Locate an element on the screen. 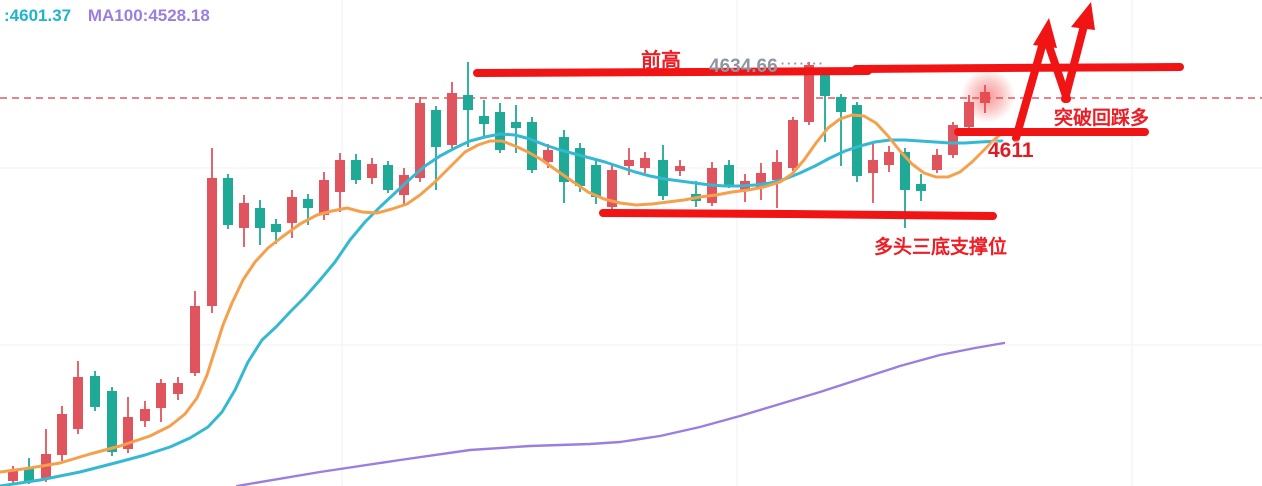 The height and width of the screenshot is (486, 1262). triple-bottom-support-label: 多头三底支撑位 is located at coordinates (941, 247).